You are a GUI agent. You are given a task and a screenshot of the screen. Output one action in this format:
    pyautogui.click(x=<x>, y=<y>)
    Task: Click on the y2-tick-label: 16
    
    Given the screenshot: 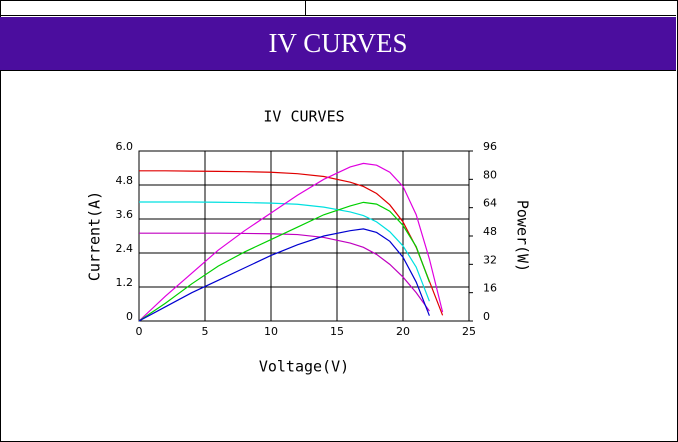 What is the action you would take?
    pyautogui.click(x=490, y=288)
    